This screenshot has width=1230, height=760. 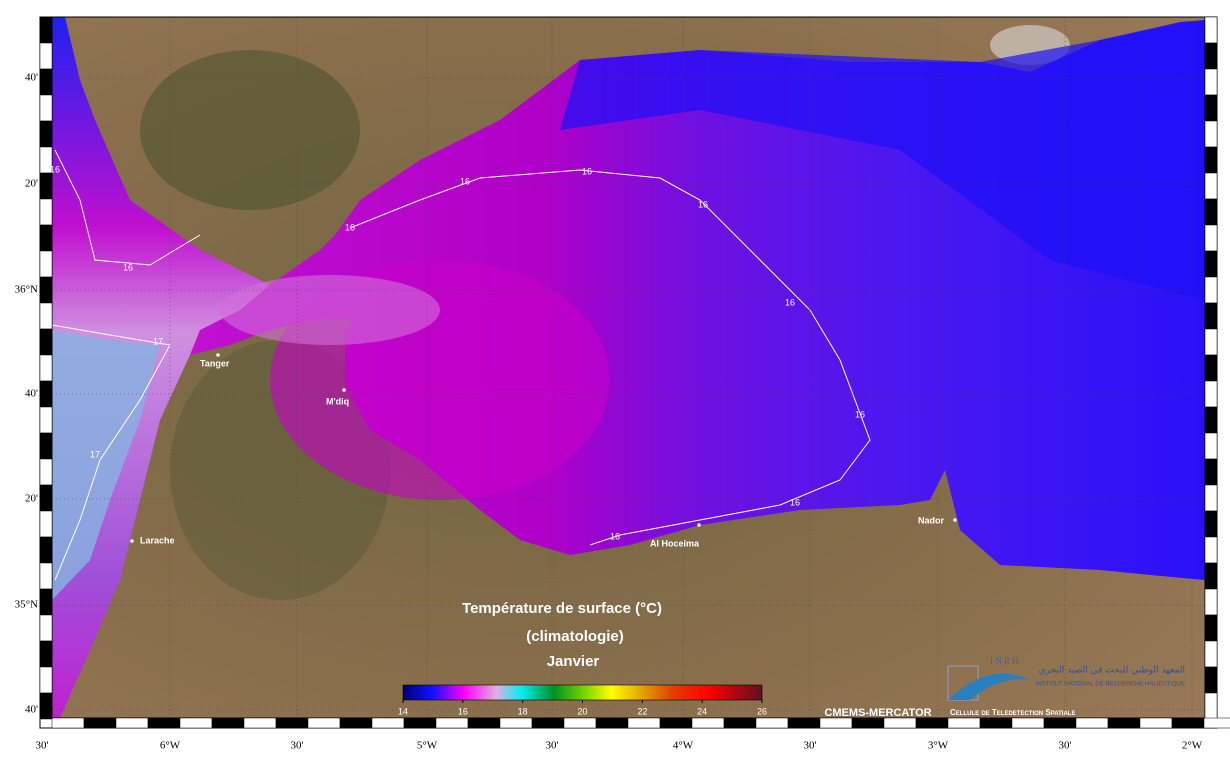 I want to click on city-label: Al Hoceima, so click(x=675, y=543).